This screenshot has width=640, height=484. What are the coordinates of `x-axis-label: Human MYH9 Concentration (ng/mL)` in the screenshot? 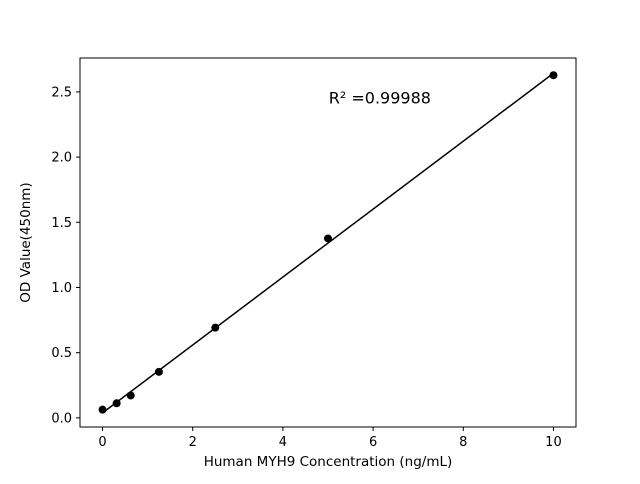 It's located at (328, 462).